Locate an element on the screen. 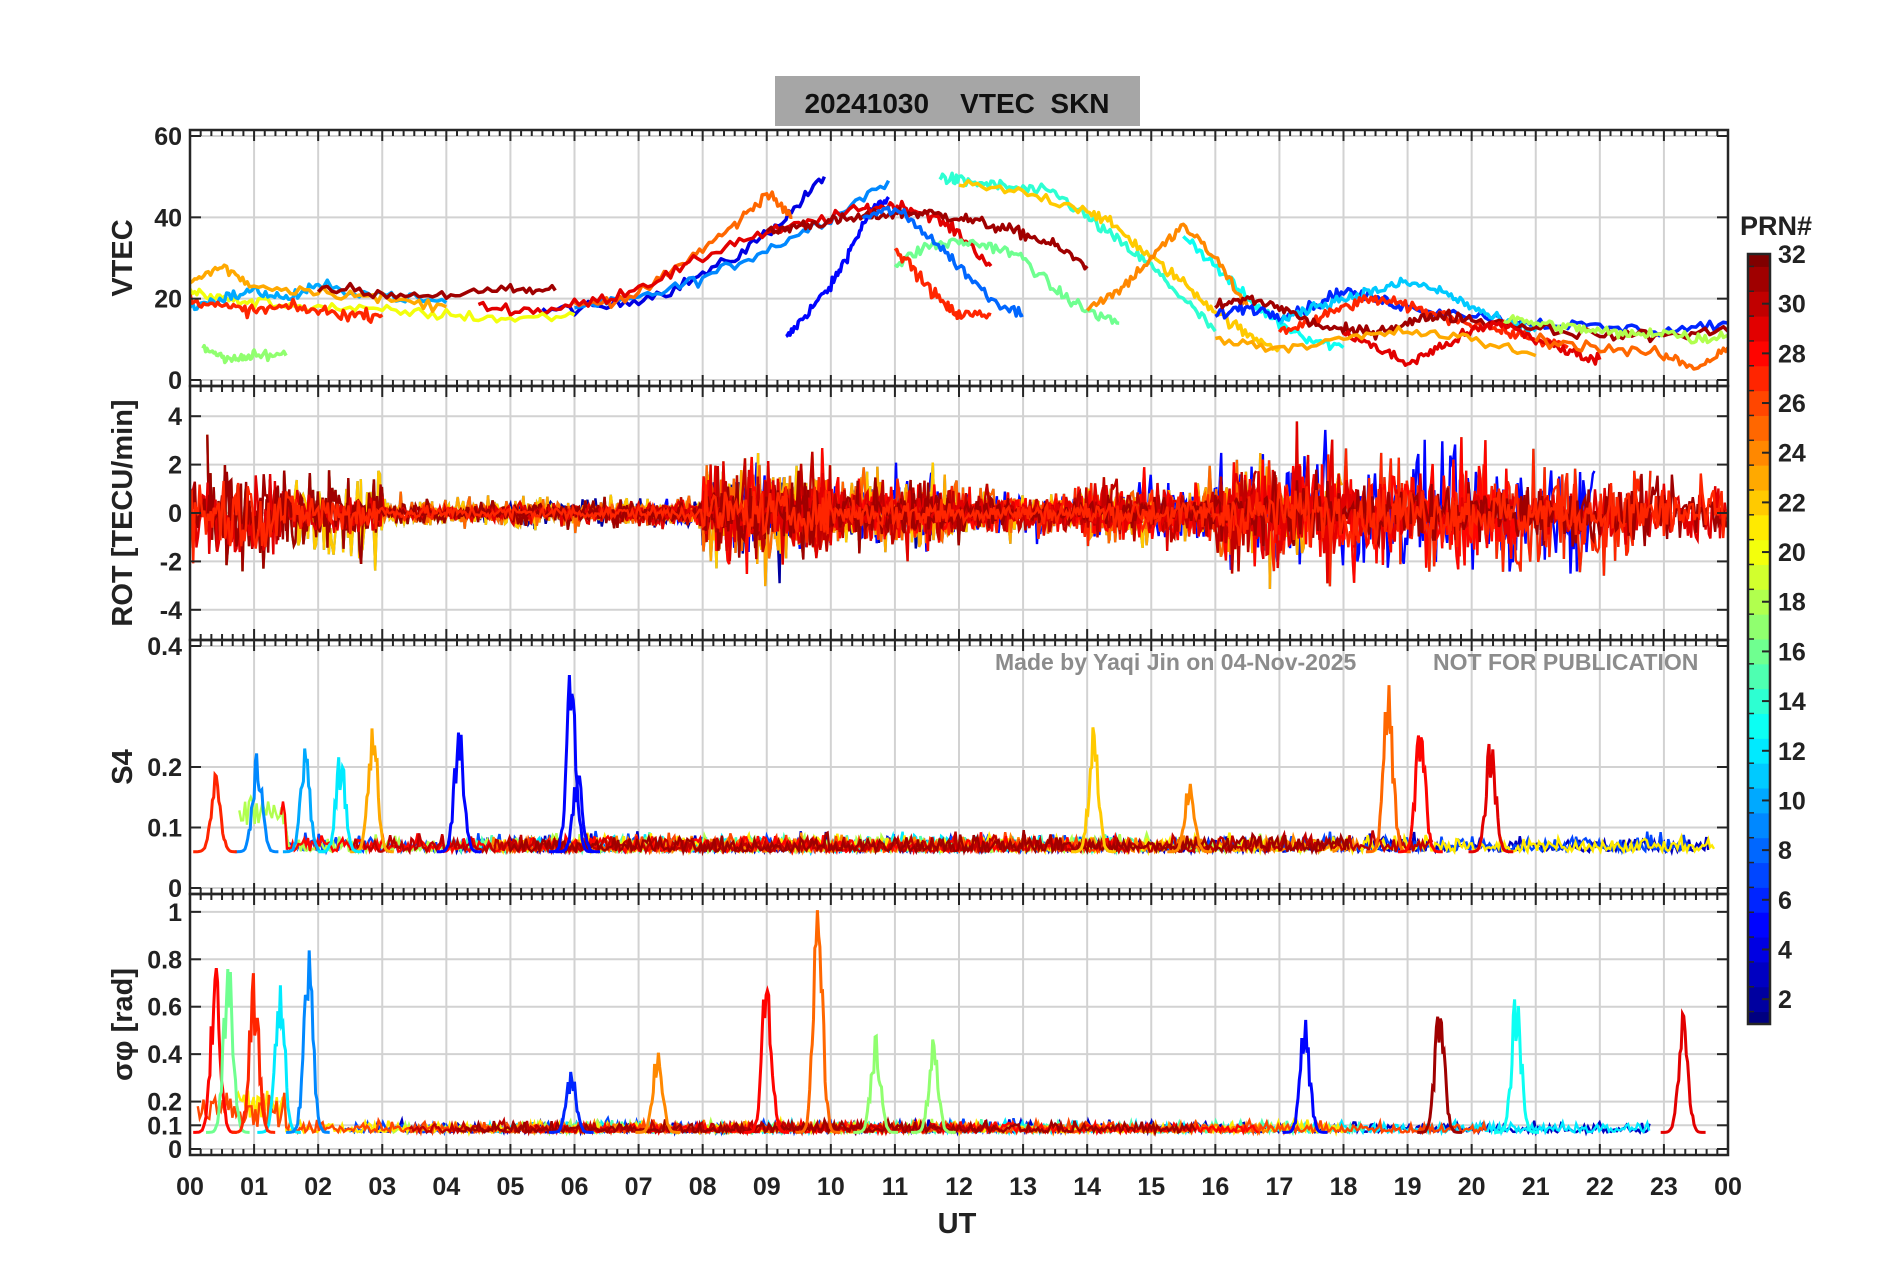 The height and width of the screenshot is (1272, 1902). x-tick-label: 03 is located at coordinates (382, 1187).